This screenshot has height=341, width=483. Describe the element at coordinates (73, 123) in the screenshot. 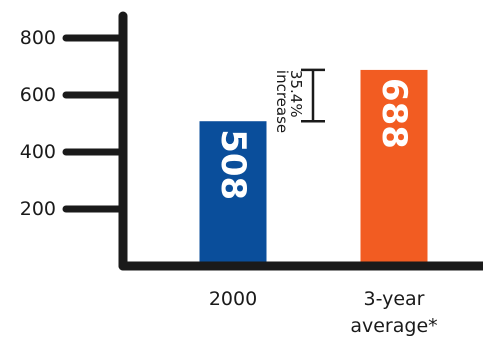

I see `y-axis-ticks: 200 400 600 800` at that location.